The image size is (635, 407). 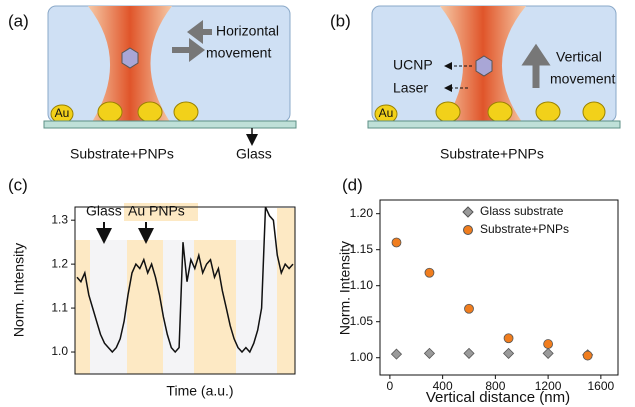 I want to click on trace, so click(x=185, y=280).